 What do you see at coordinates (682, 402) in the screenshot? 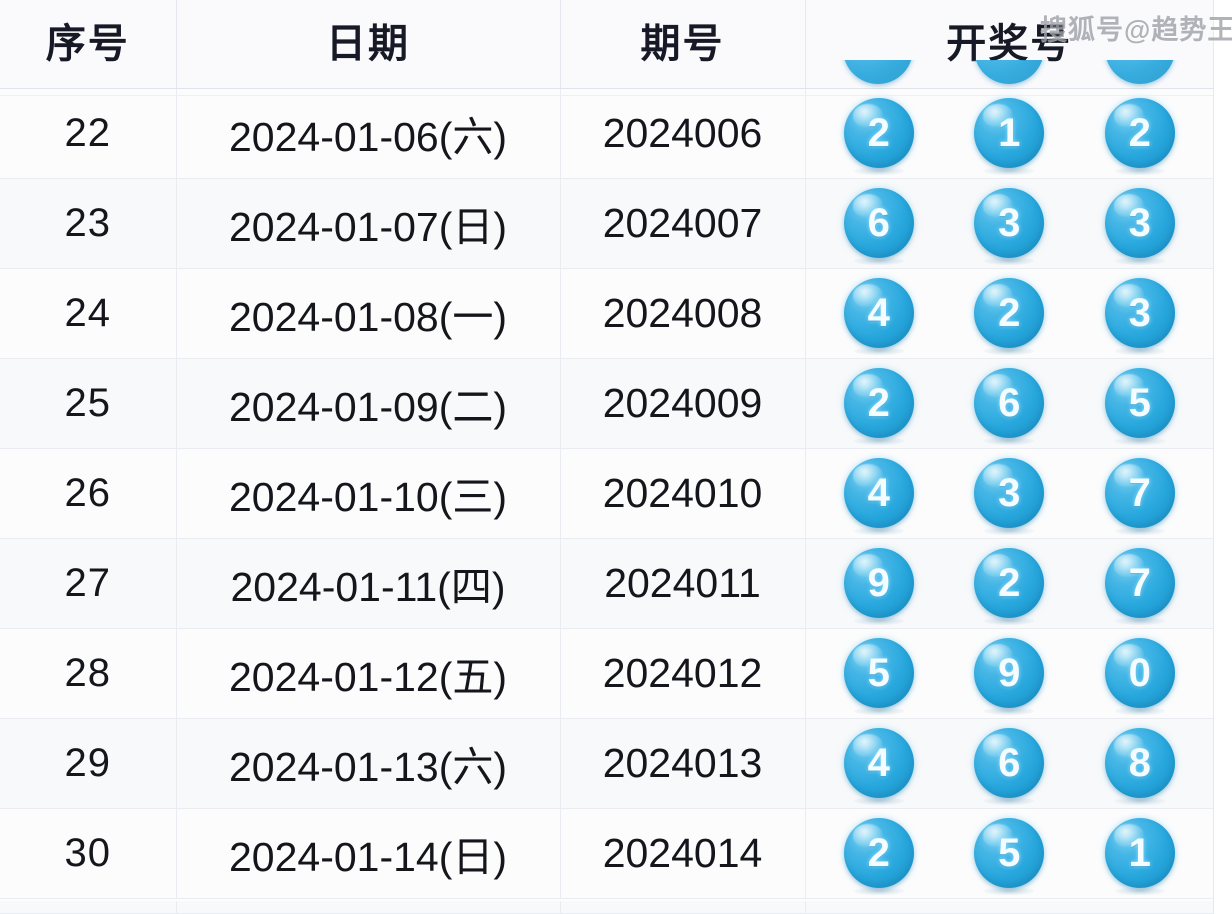
I see `cell-issue-text: 2024009` at bounding box center [682, 402].